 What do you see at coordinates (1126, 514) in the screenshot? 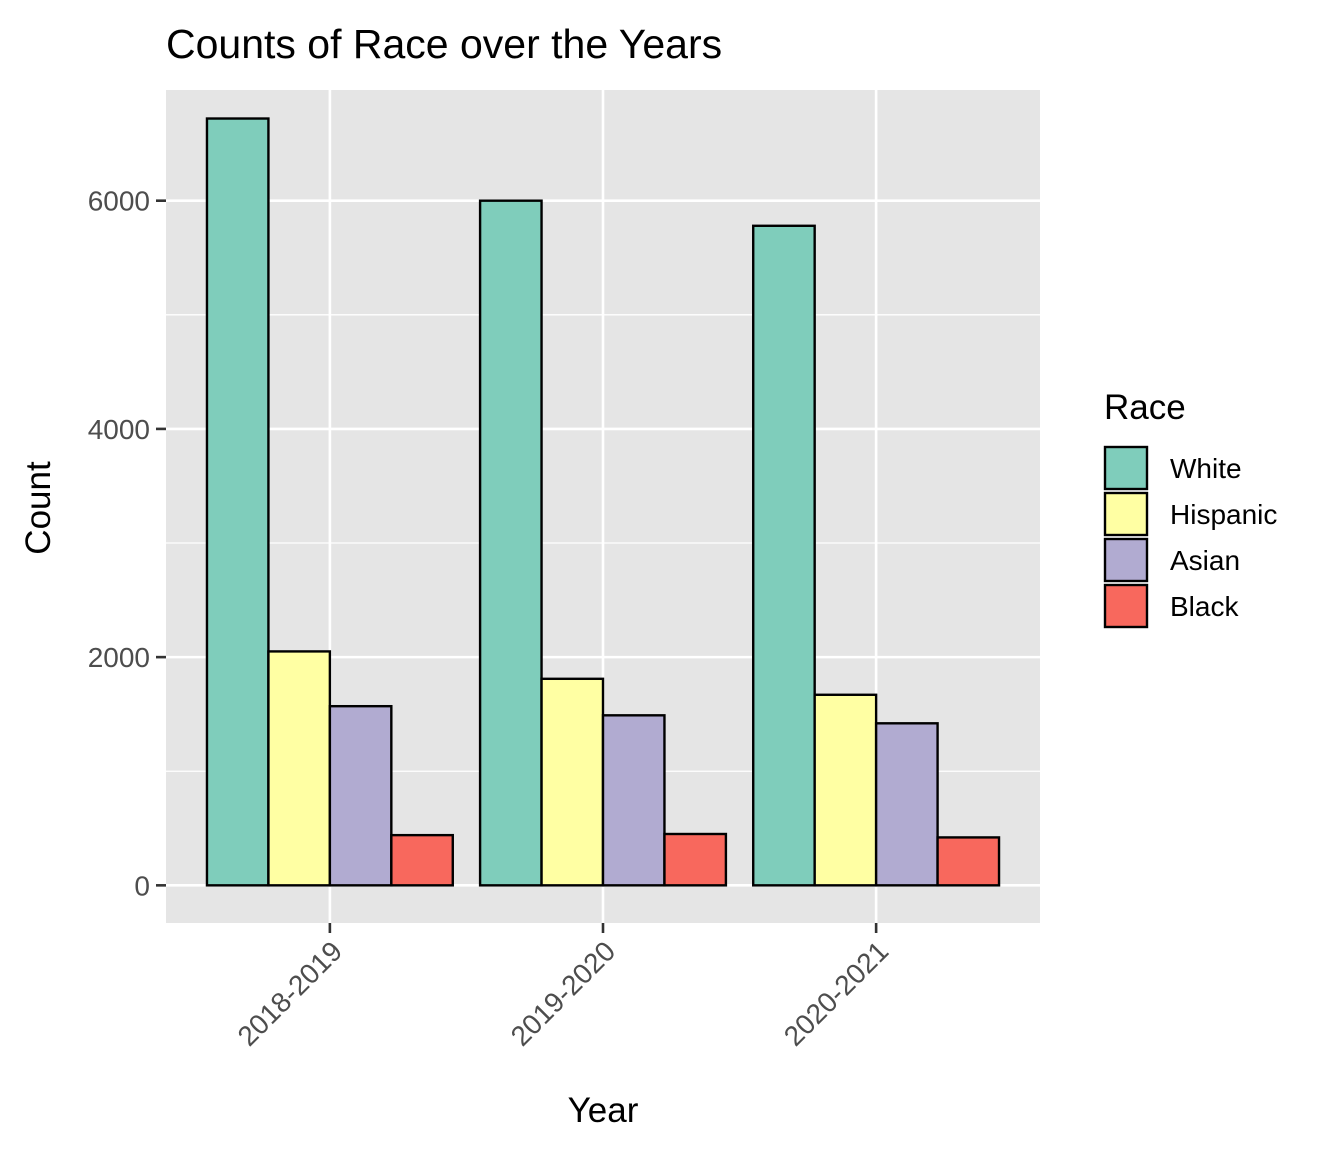
I see `legend-key-hispanic` at bounding box center [1126, 514].